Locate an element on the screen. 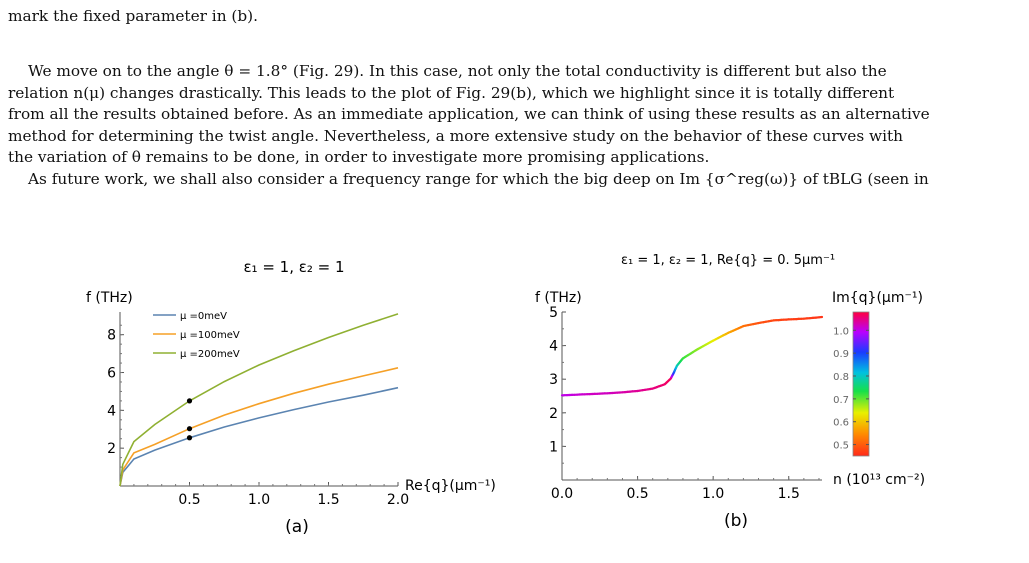  chart-b-y-tick-label: 2 is located at coordinates (553, 414).